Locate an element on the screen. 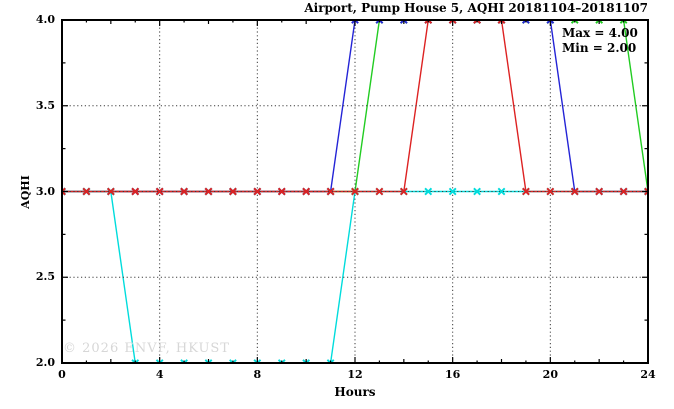 Image resolution: width=674 pixels, height=409 pixels. x-tick-label: 12 is located at coordinates (355, 374).